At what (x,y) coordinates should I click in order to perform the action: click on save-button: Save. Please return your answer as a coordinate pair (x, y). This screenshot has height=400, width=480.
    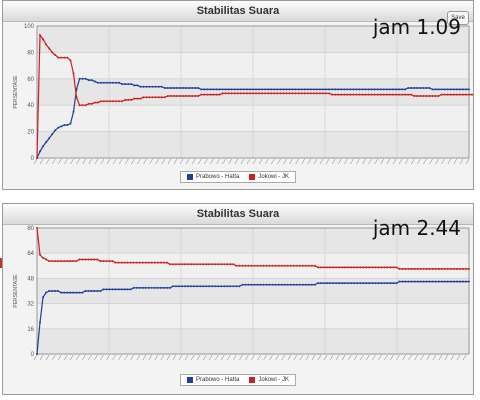
    Looking at the image, I should click on (458, 18).